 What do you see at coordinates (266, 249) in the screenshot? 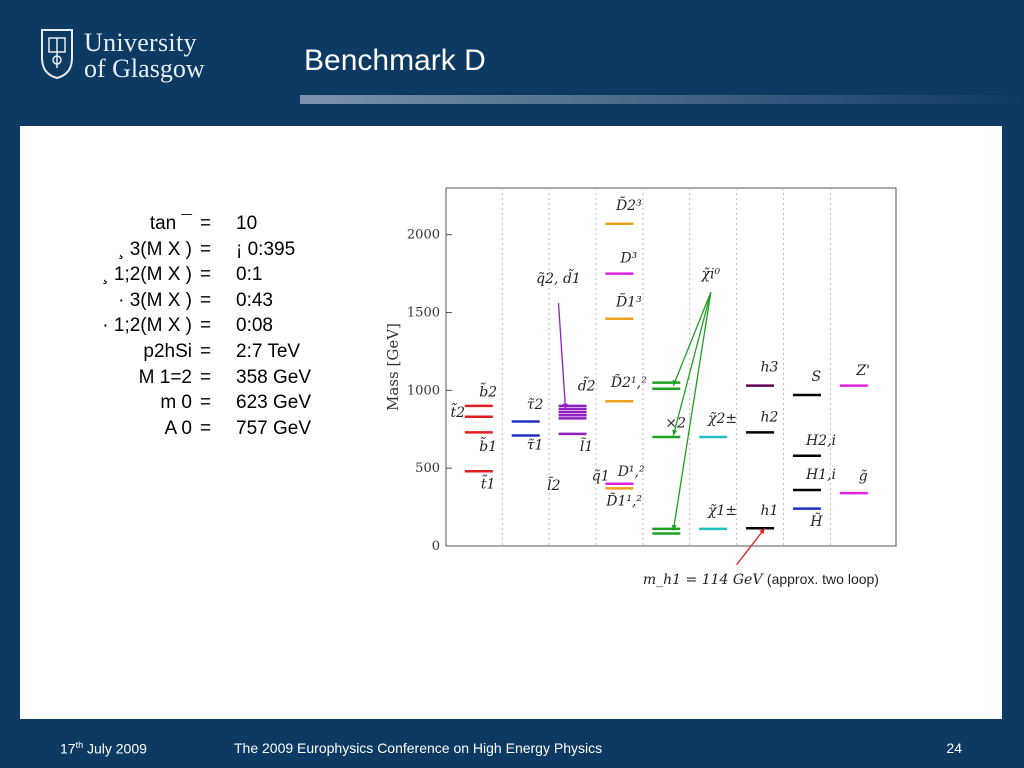
I see `param-value: ¡ 0:395` at bounding box center [266, 249].